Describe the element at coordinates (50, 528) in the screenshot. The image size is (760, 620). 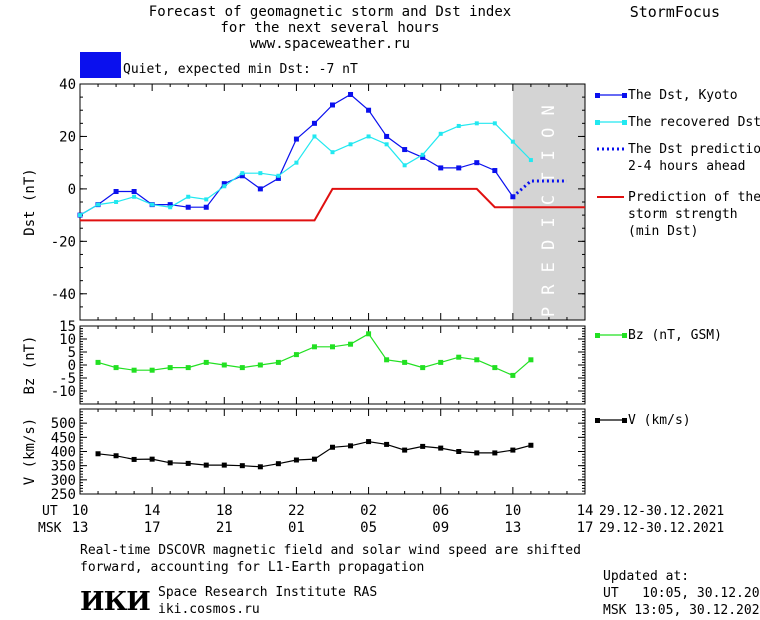
I see `x-row-label-msk: MSK` at that location.